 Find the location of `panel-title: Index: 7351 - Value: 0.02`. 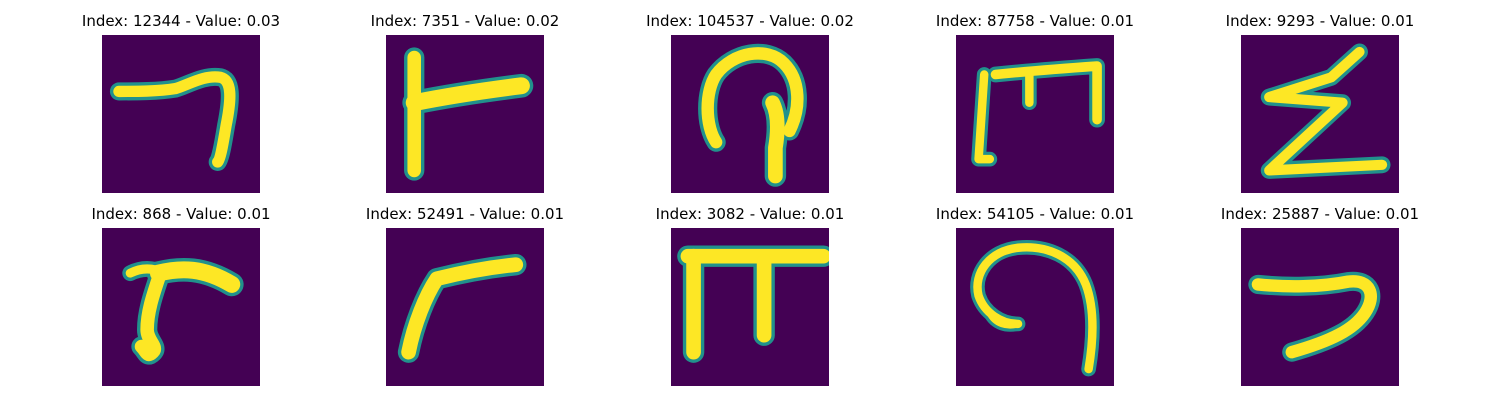

panel-title: Index: 7351 - Value: 0.02 is located at coordinates (465, 21).